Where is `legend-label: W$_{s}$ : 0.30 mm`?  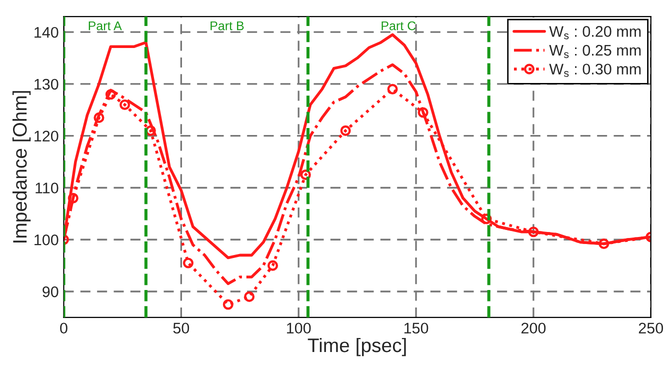 legend-label: W$_{s}$ : 0.30 mm is located at coordinates (595, 70).